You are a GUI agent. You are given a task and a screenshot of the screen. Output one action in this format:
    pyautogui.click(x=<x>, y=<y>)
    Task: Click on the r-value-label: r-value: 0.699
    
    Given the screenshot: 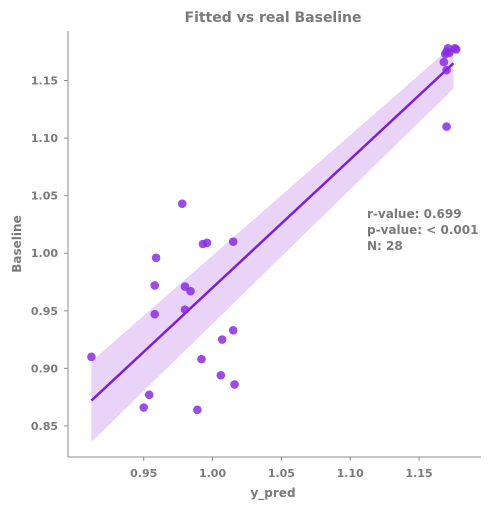 What is the action you would take?
    pyautogui.click(x=414, y=214)
    